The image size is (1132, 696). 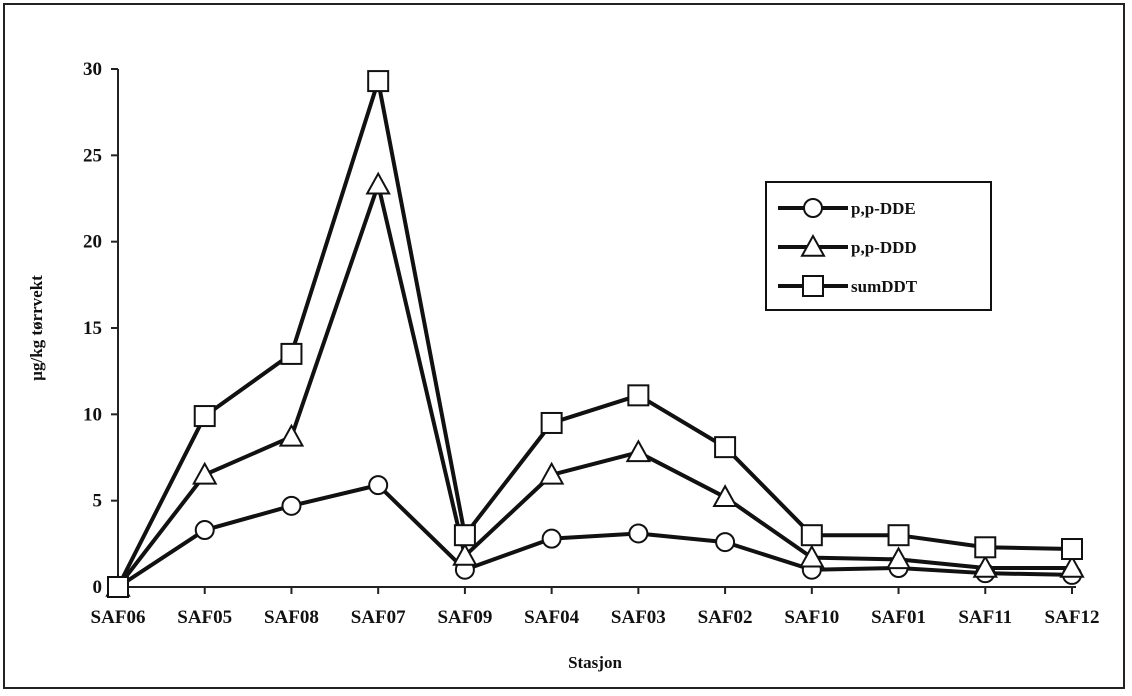 I want to click on x-tick-label: SAF02, so click(x=725, y=617).